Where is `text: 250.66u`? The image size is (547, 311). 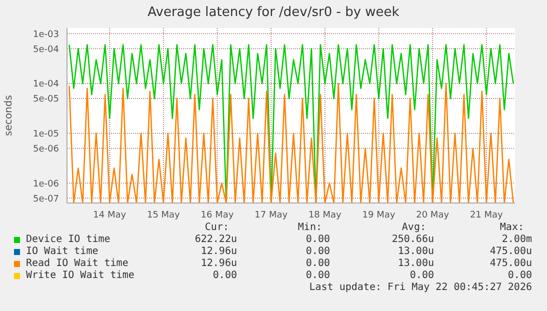
text: 250.66u is located at coordinates (413, 239).